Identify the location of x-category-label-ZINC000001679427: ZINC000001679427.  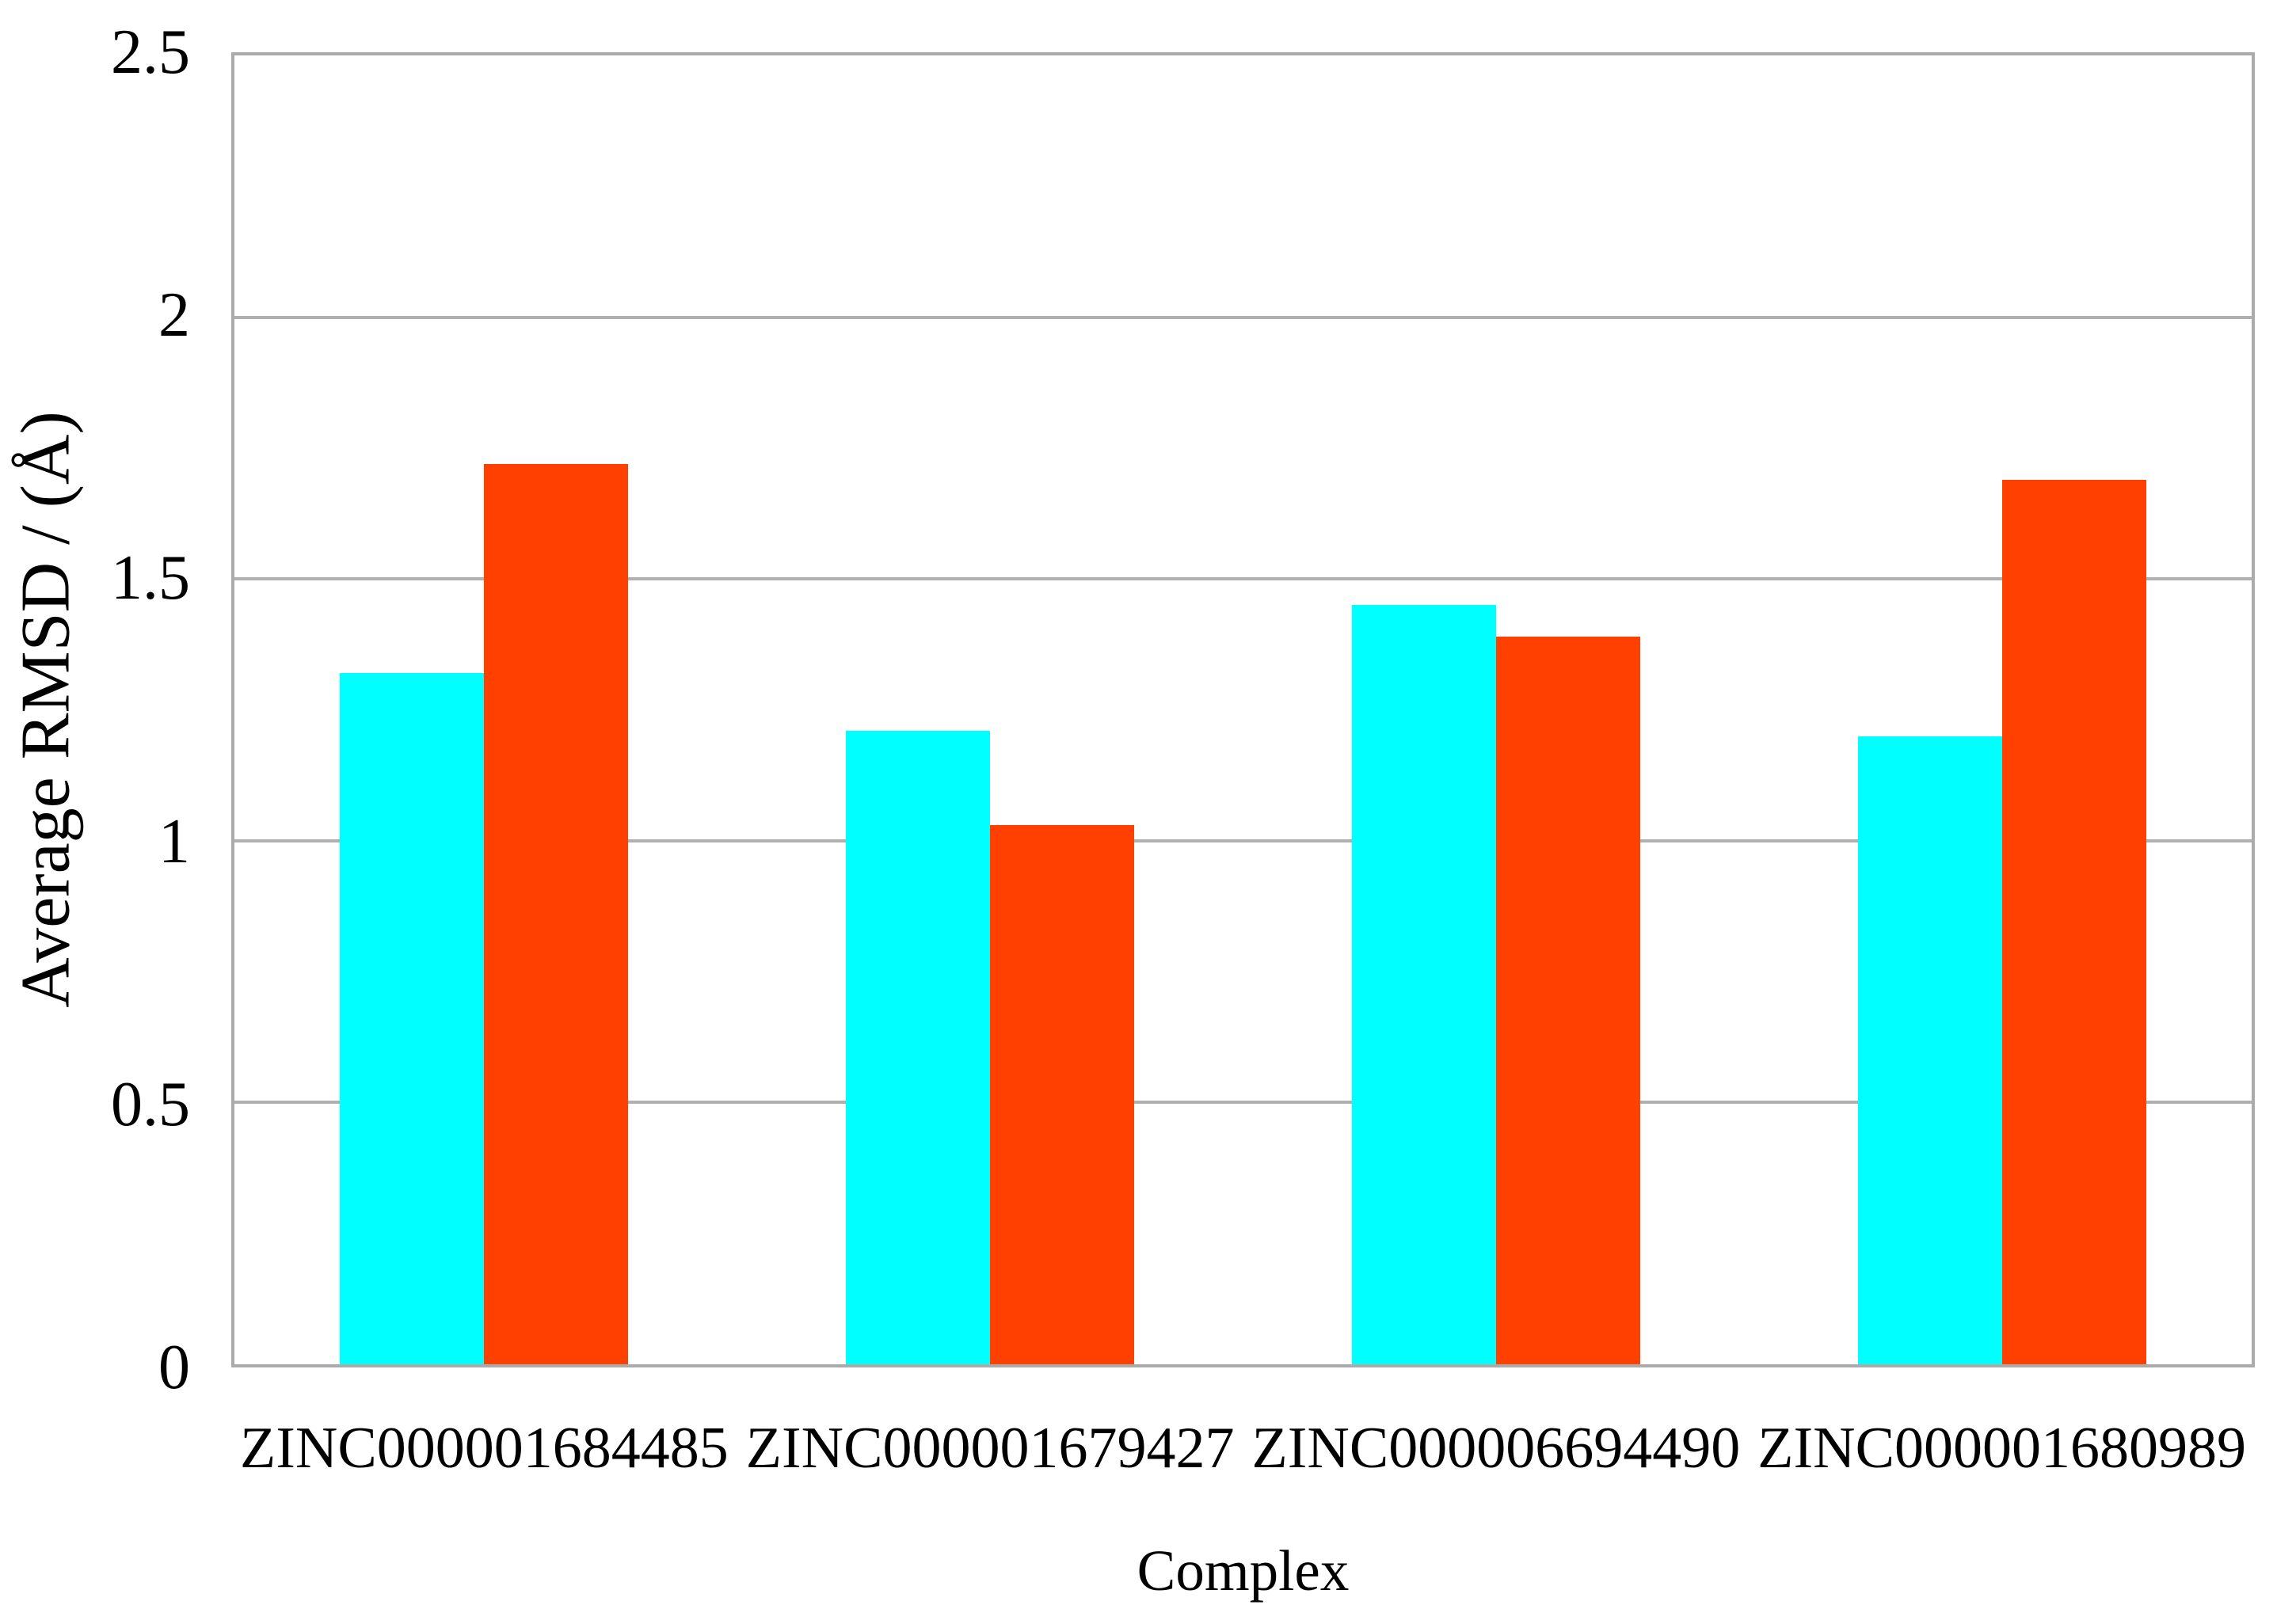
(990, 1449).